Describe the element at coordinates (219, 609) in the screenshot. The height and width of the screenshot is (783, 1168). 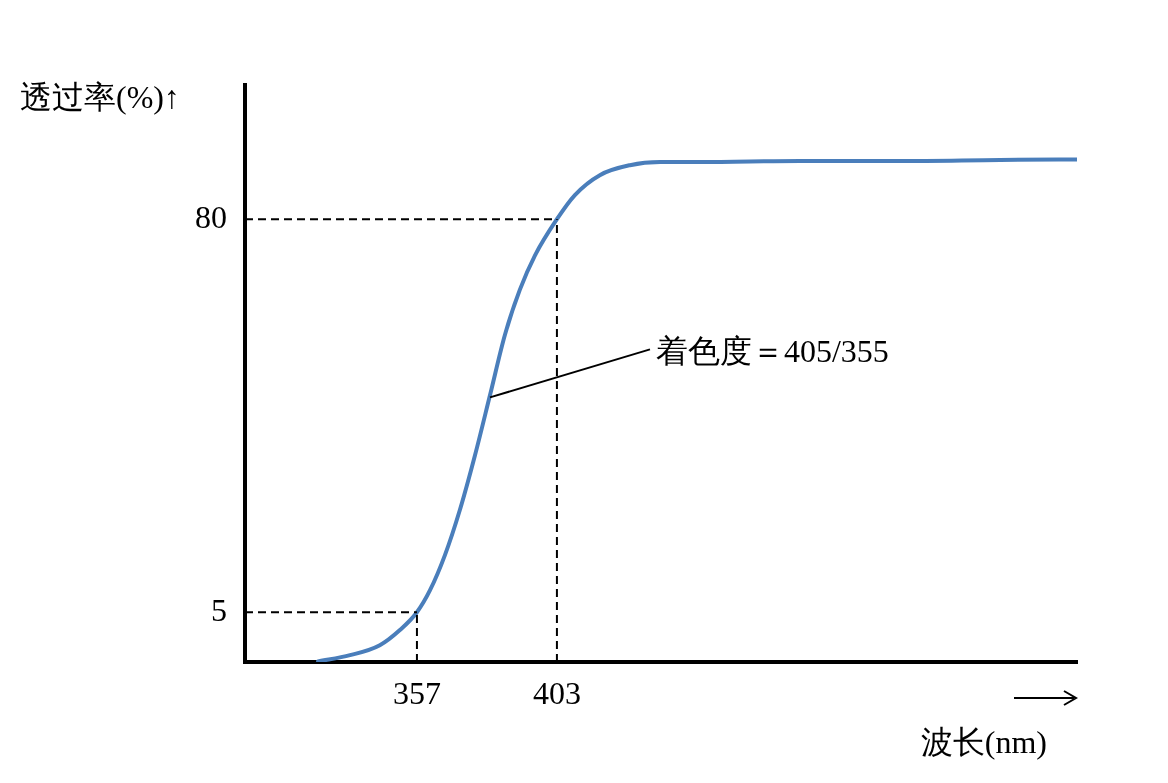
I see `y-tick-label: 5` at that location.